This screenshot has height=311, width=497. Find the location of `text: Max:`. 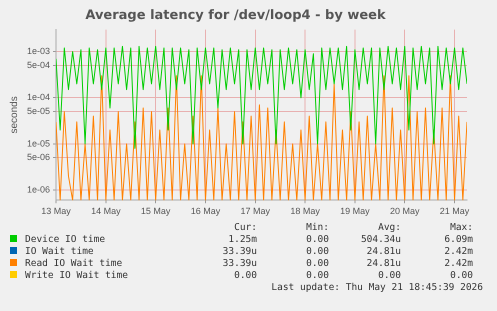

text: Max: is located at coordinates (461, 228).